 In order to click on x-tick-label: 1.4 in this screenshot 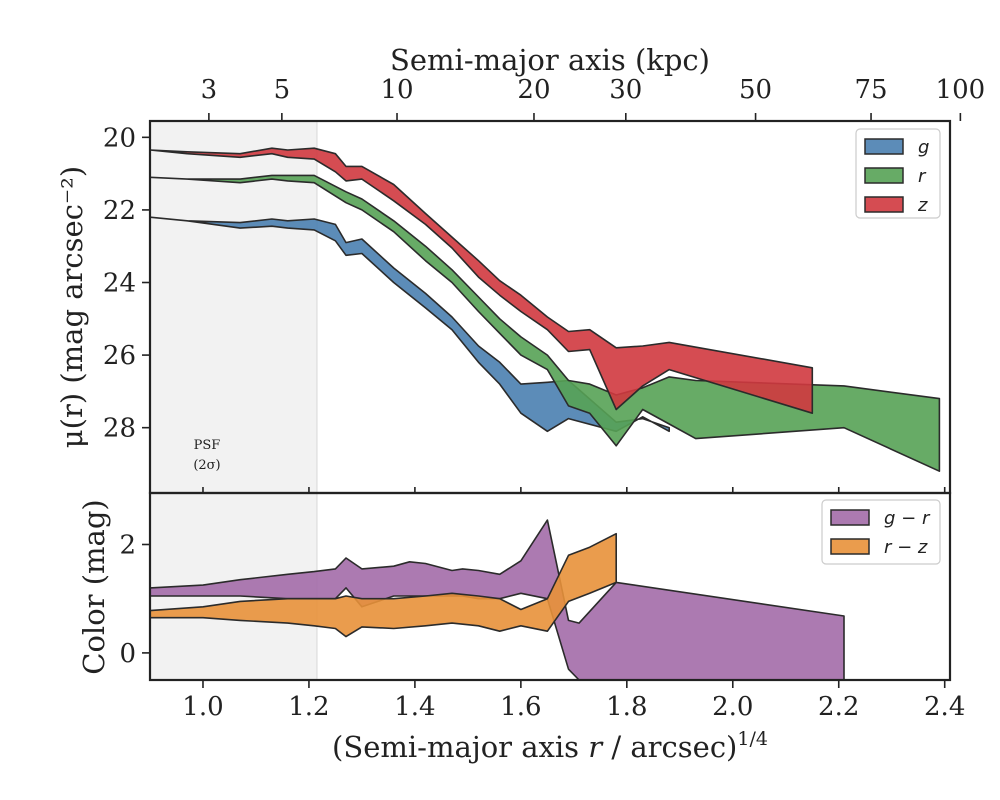, I will do `click(414, 707)`.